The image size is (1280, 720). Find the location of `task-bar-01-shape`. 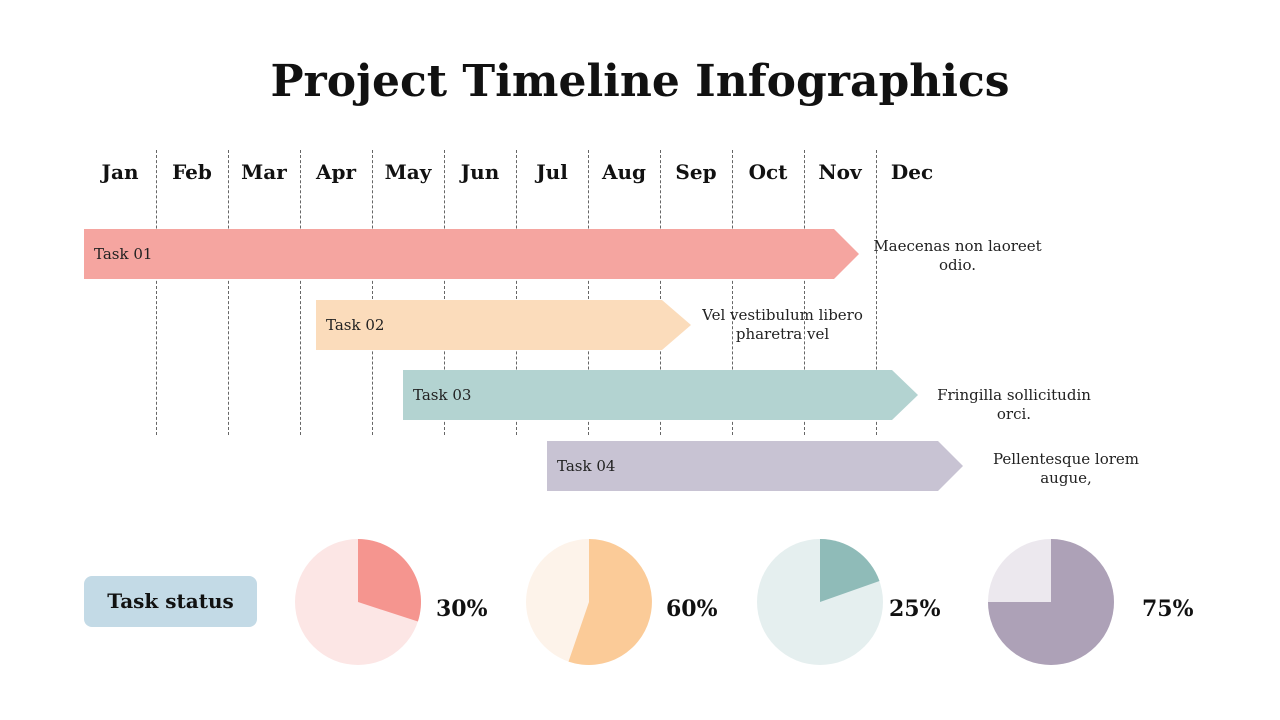

task-bar-01-shape is located at coordinates (471, 254).